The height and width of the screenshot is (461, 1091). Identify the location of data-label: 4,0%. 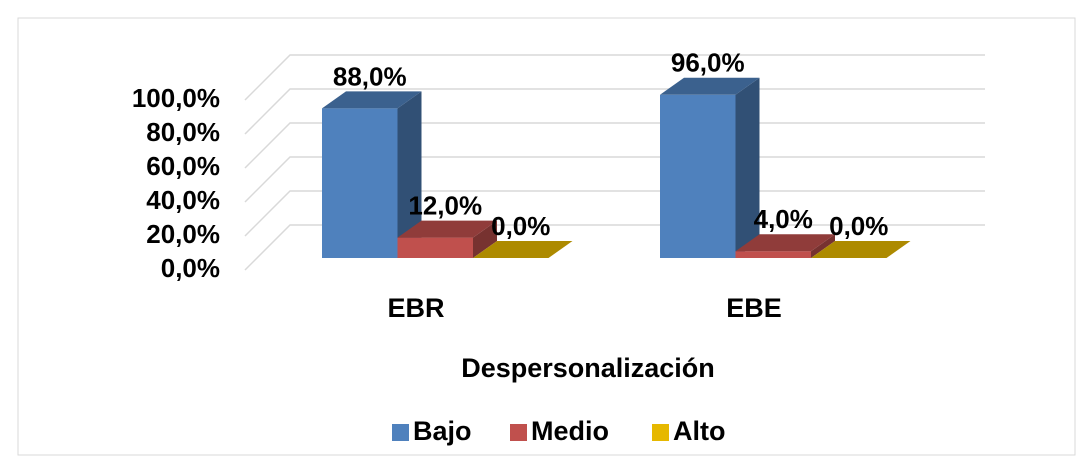
(783, 219).